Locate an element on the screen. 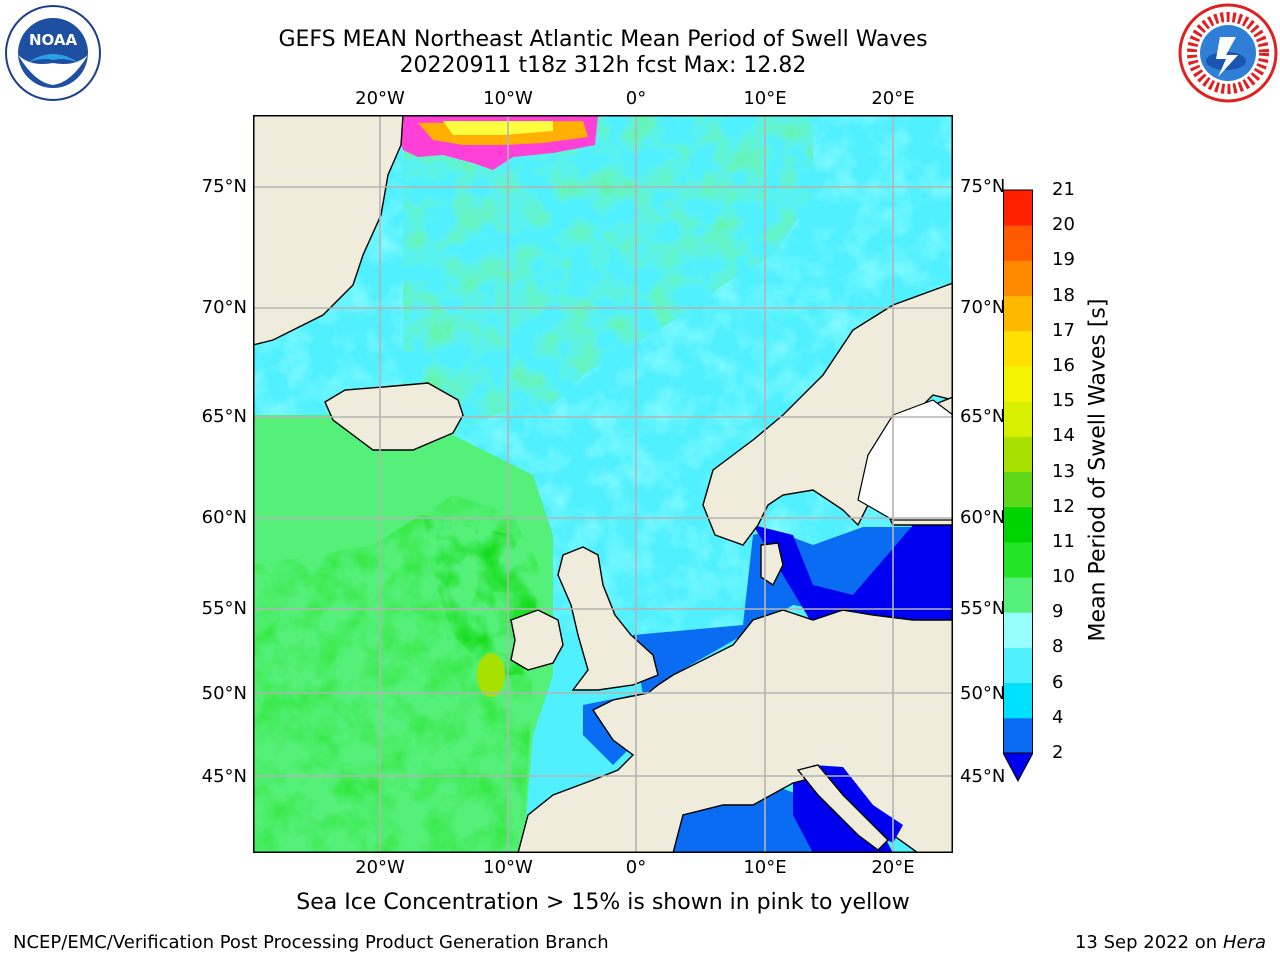 Image resolution: width=1280 pixels, height=960 pixels. lon-tick-top-20e: 20°E is located at coordinates (893, 98).